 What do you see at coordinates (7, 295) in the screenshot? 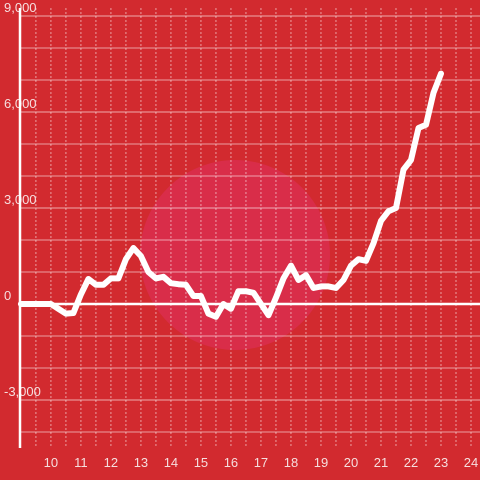
I see `y-tick-label: 0` at bounding box center [7, 295].